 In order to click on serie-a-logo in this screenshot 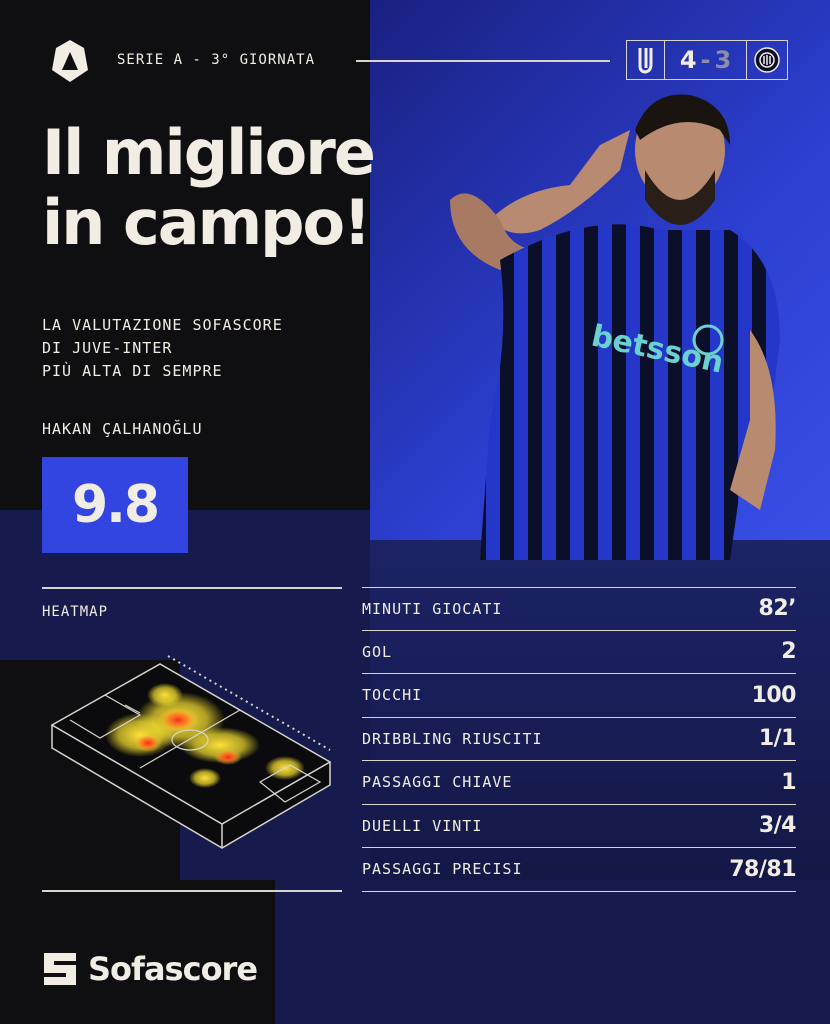, I will do `click(70, 61)`.